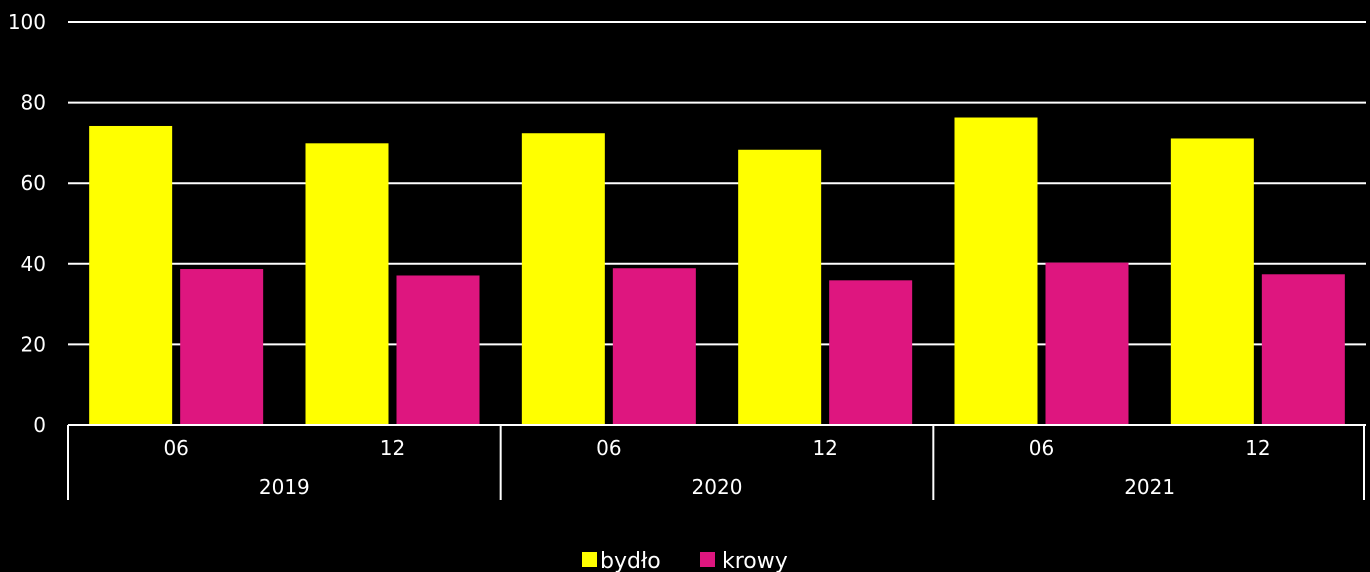 This screenshot has width=1370, height=572. I want to click on y-tick-label: 40, so click(33, 264).